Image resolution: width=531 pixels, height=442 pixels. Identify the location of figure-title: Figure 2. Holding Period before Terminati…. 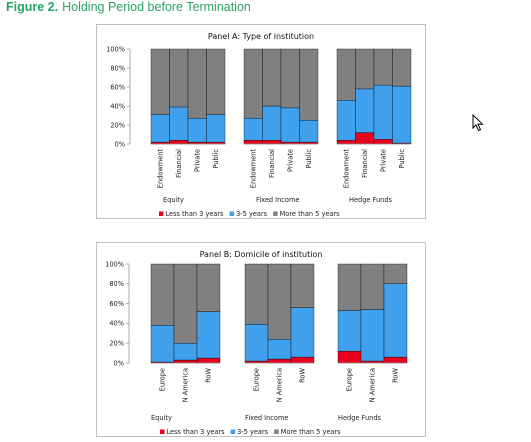
(128, 7).